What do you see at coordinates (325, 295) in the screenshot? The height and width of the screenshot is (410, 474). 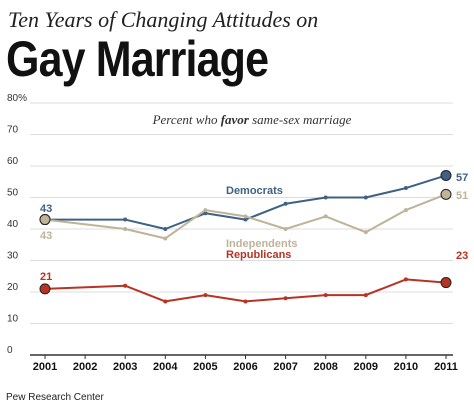 I see `point-republicans-2008` at bounding box center [325, 295].